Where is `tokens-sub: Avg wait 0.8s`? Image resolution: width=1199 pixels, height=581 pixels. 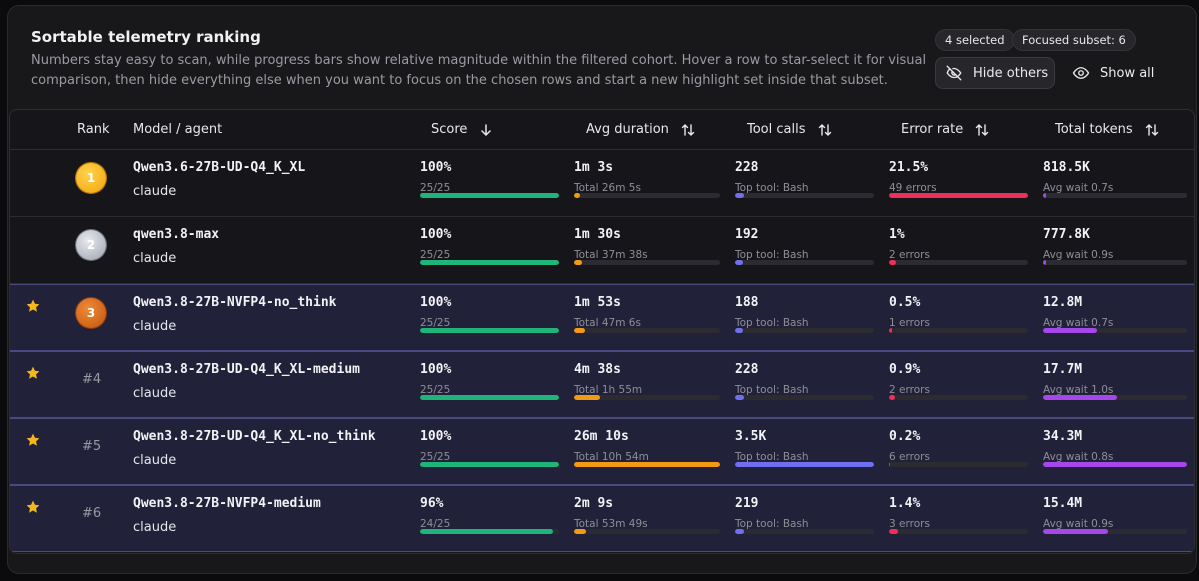
tokens-sub: Avg wait 0.8s is located at coordinates (1078, 457).